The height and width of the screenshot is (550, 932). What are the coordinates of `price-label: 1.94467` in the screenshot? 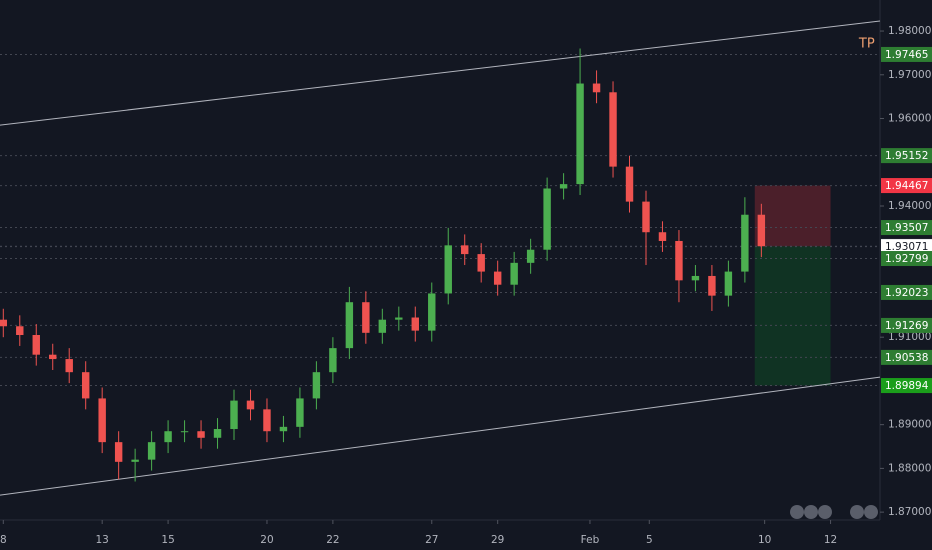 It's located at (906, 186).